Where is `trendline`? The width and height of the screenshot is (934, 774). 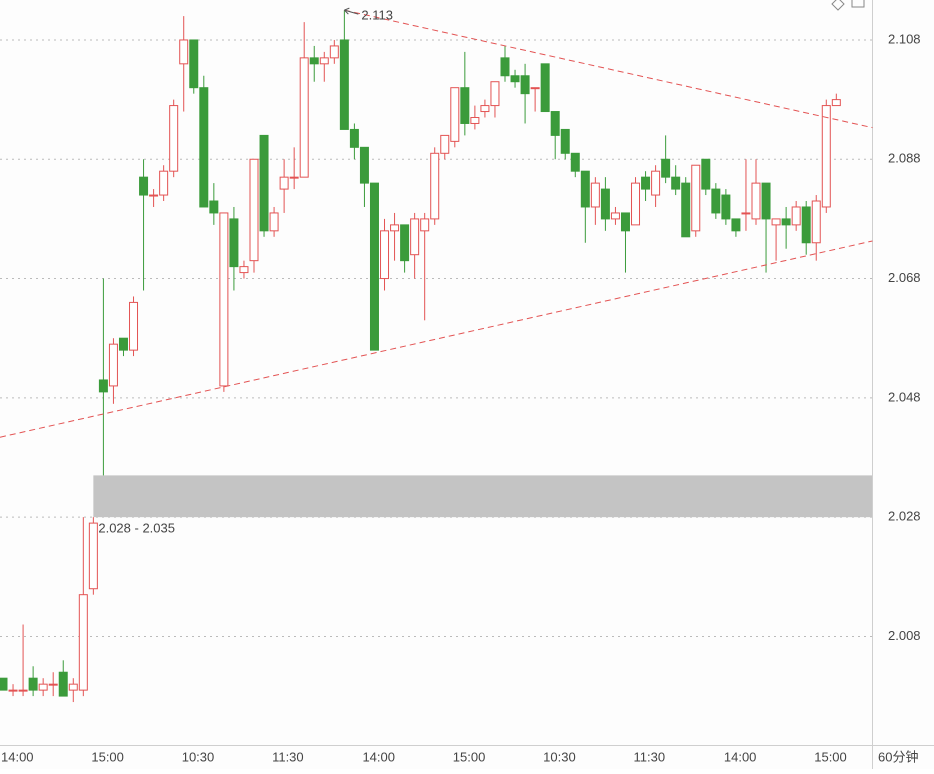 trendline is located at coordinates (608, 69).